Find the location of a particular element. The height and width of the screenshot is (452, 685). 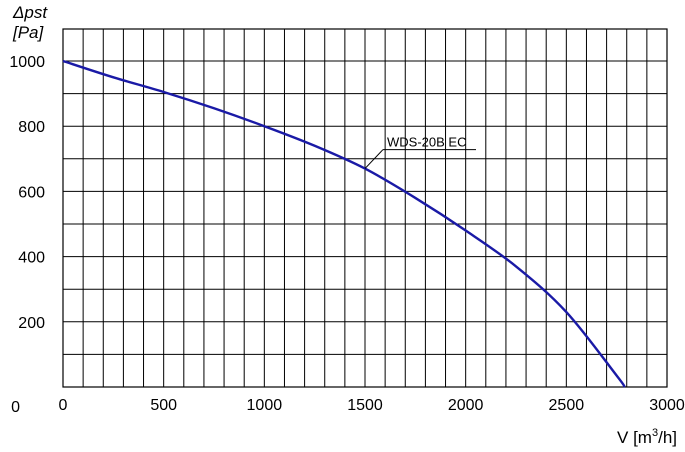

x-tick-label: 1500 is located at coordinates (365, 405).